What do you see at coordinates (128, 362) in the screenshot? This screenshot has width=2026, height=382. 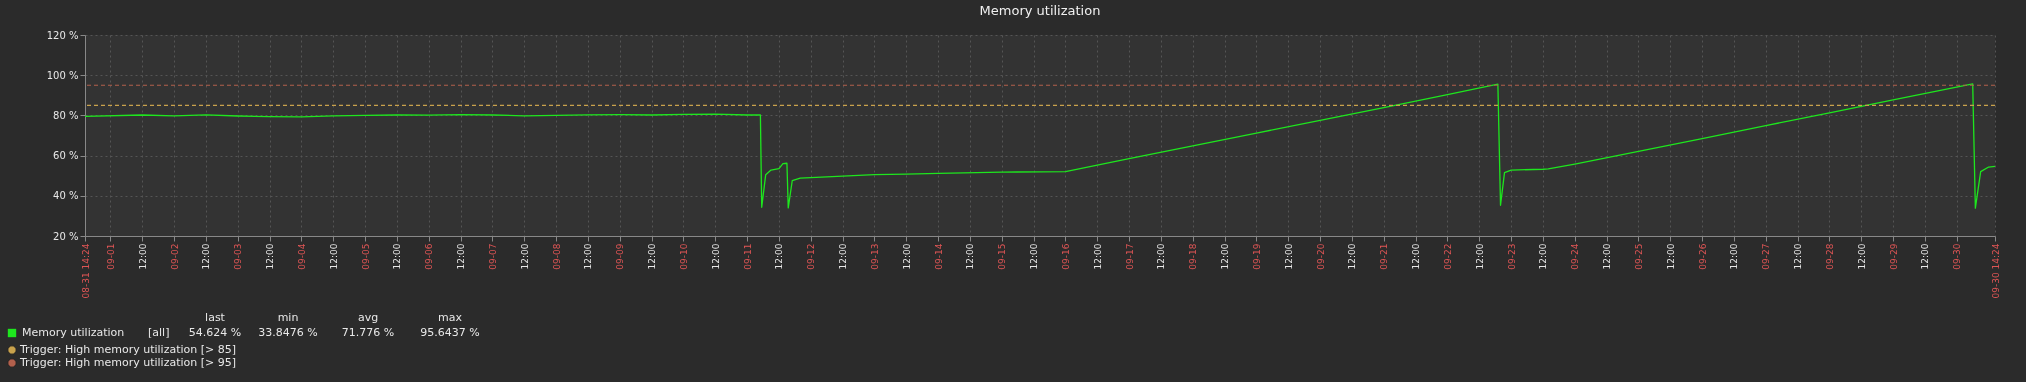 I see `legend-label: Trigger: High memory utilization [> 95]` at bounding box center [128, 362].